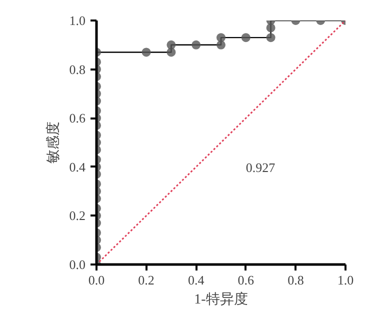  I want to click on x-tick-label: 0.8, so click(296, 280).